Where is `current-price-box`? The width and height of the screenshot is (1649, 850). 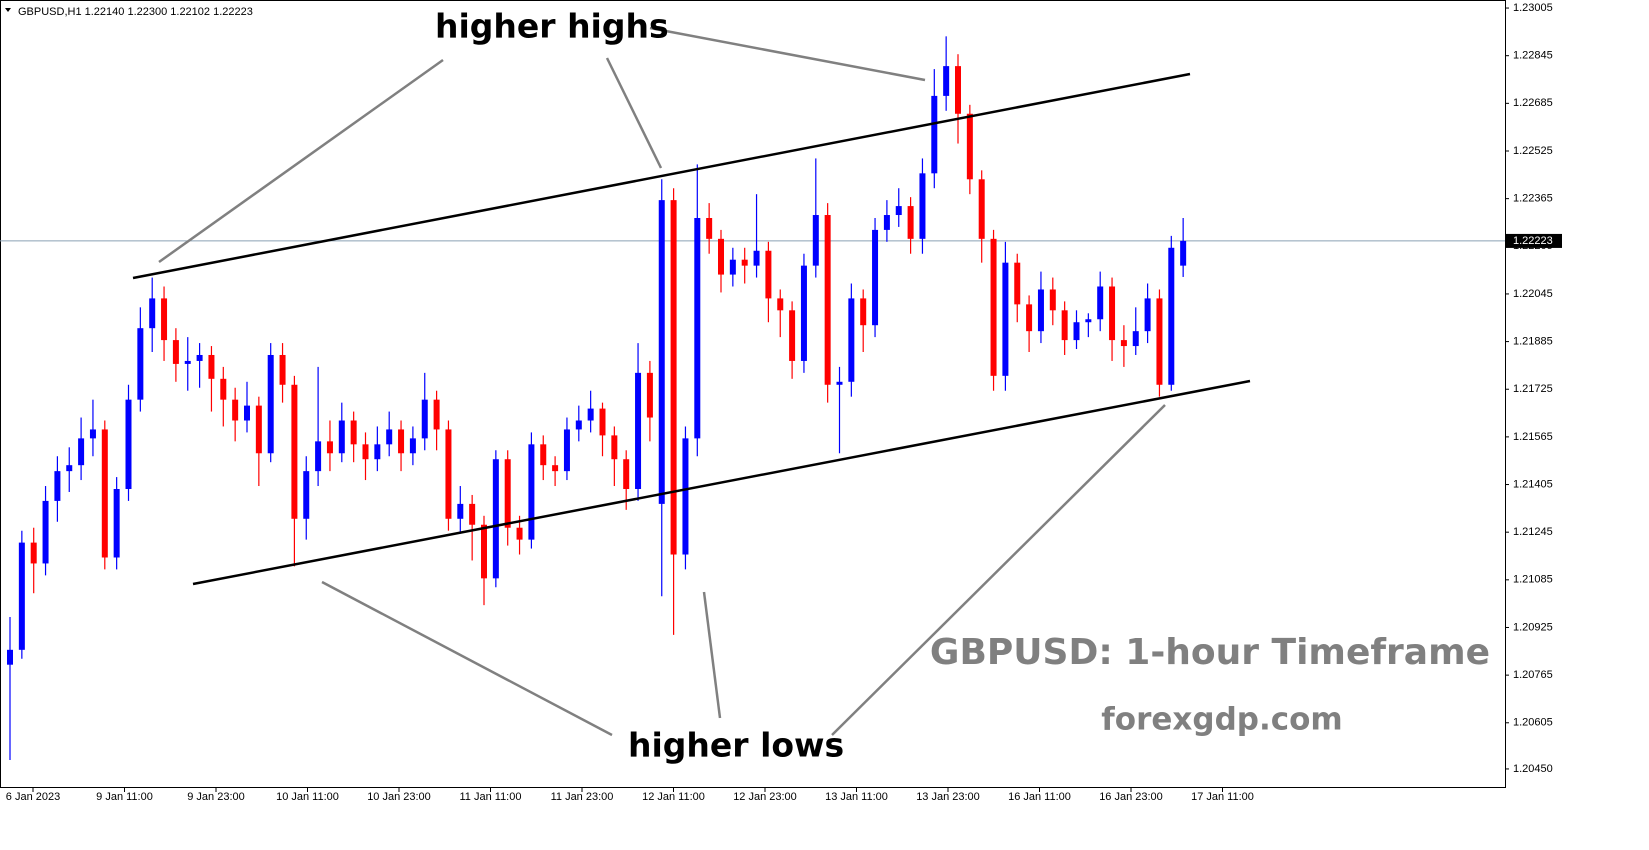
current-price-box is located at coordinates (1534, 240).